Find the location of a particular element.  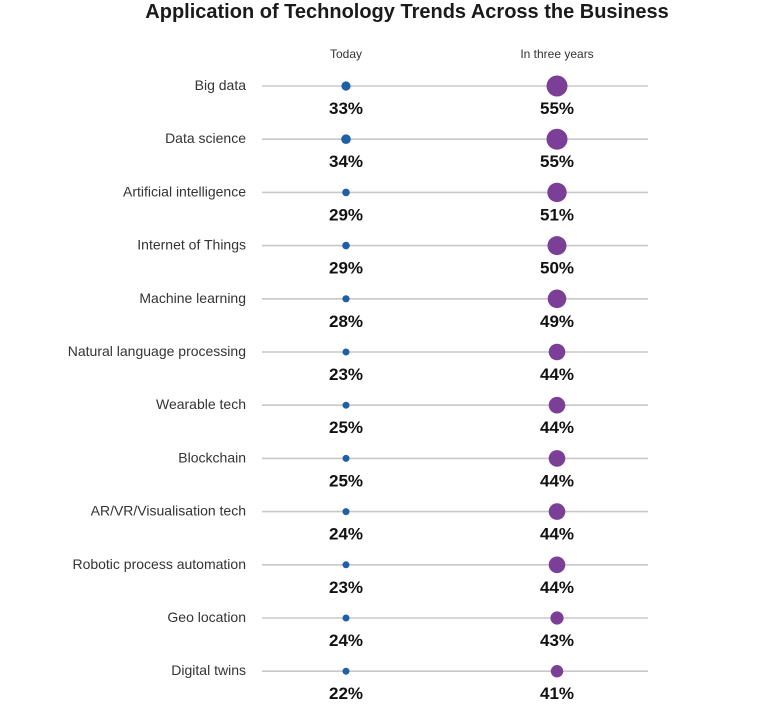

three-years-value-label: 43% is located at coordinates (557, 640).